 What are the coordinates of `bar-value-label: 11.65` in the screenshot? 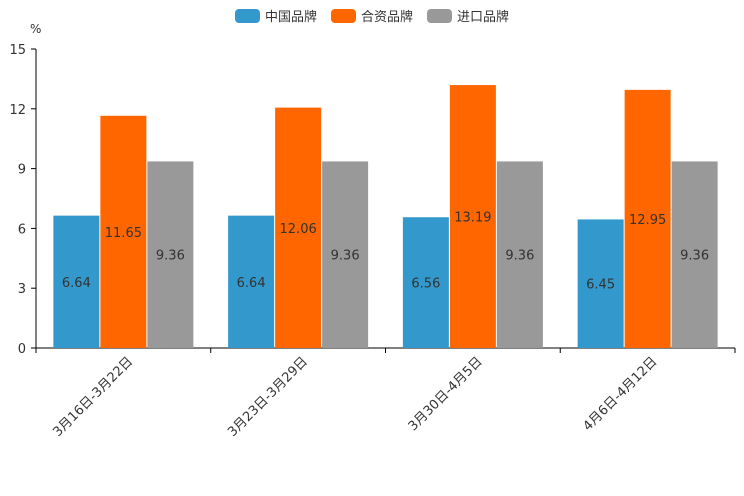 It's located at (123, 233).